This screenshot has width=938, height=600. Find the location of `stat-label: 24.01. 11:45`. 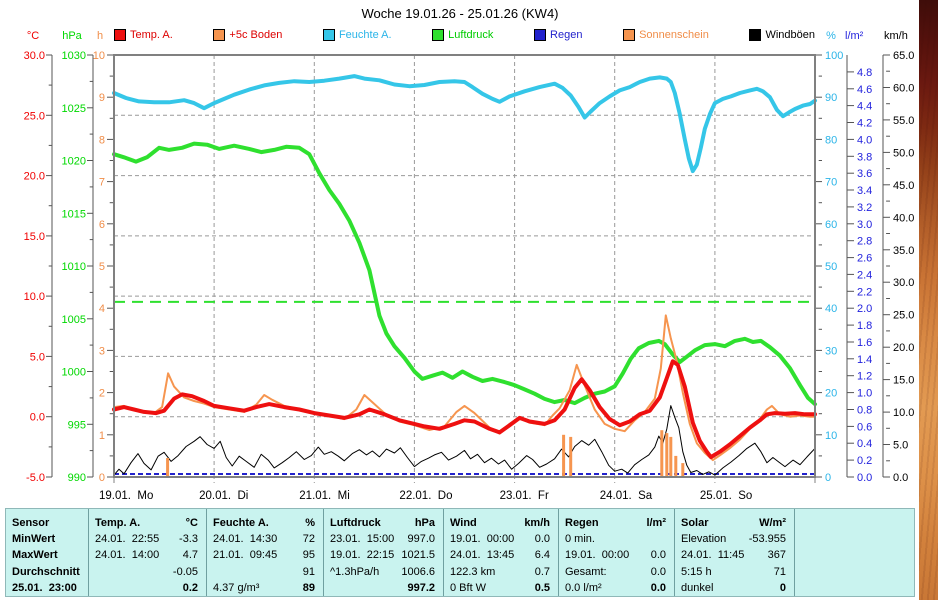

stat-label: 24.01. 11:45 is located at coordinates (713, 555).